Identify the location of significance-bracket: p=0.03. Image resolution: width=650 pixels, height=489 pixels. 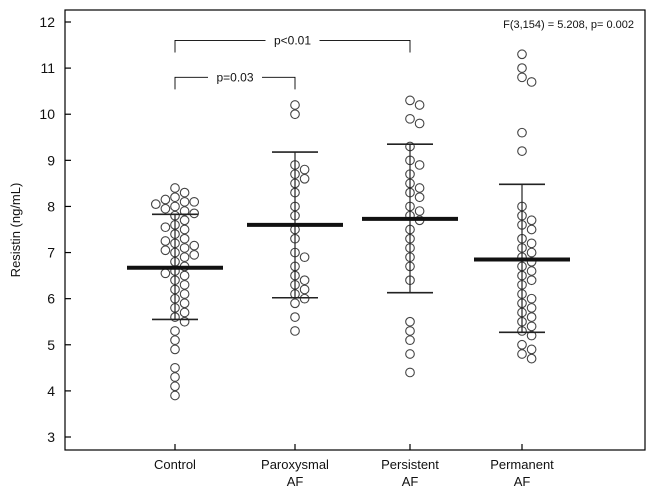
(235, 80).